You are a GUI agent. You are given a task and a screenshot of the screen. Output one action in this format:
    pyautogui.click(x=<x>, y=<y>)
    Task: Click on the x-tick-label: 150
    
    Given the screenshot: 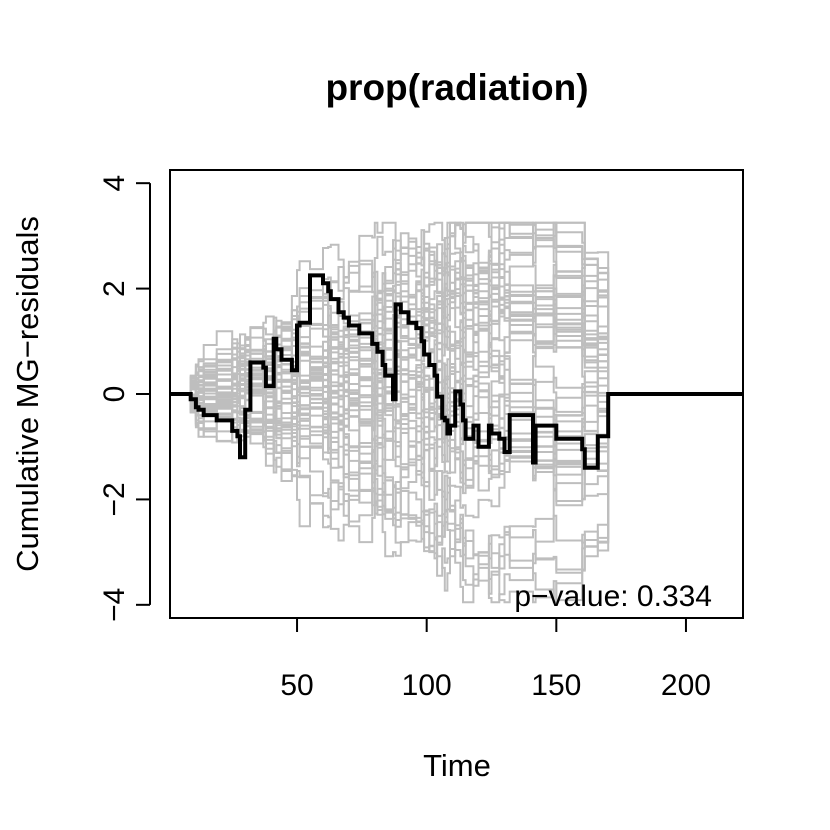 What is the action you would take?
    pyautogui.click(x=556, y=685)
    